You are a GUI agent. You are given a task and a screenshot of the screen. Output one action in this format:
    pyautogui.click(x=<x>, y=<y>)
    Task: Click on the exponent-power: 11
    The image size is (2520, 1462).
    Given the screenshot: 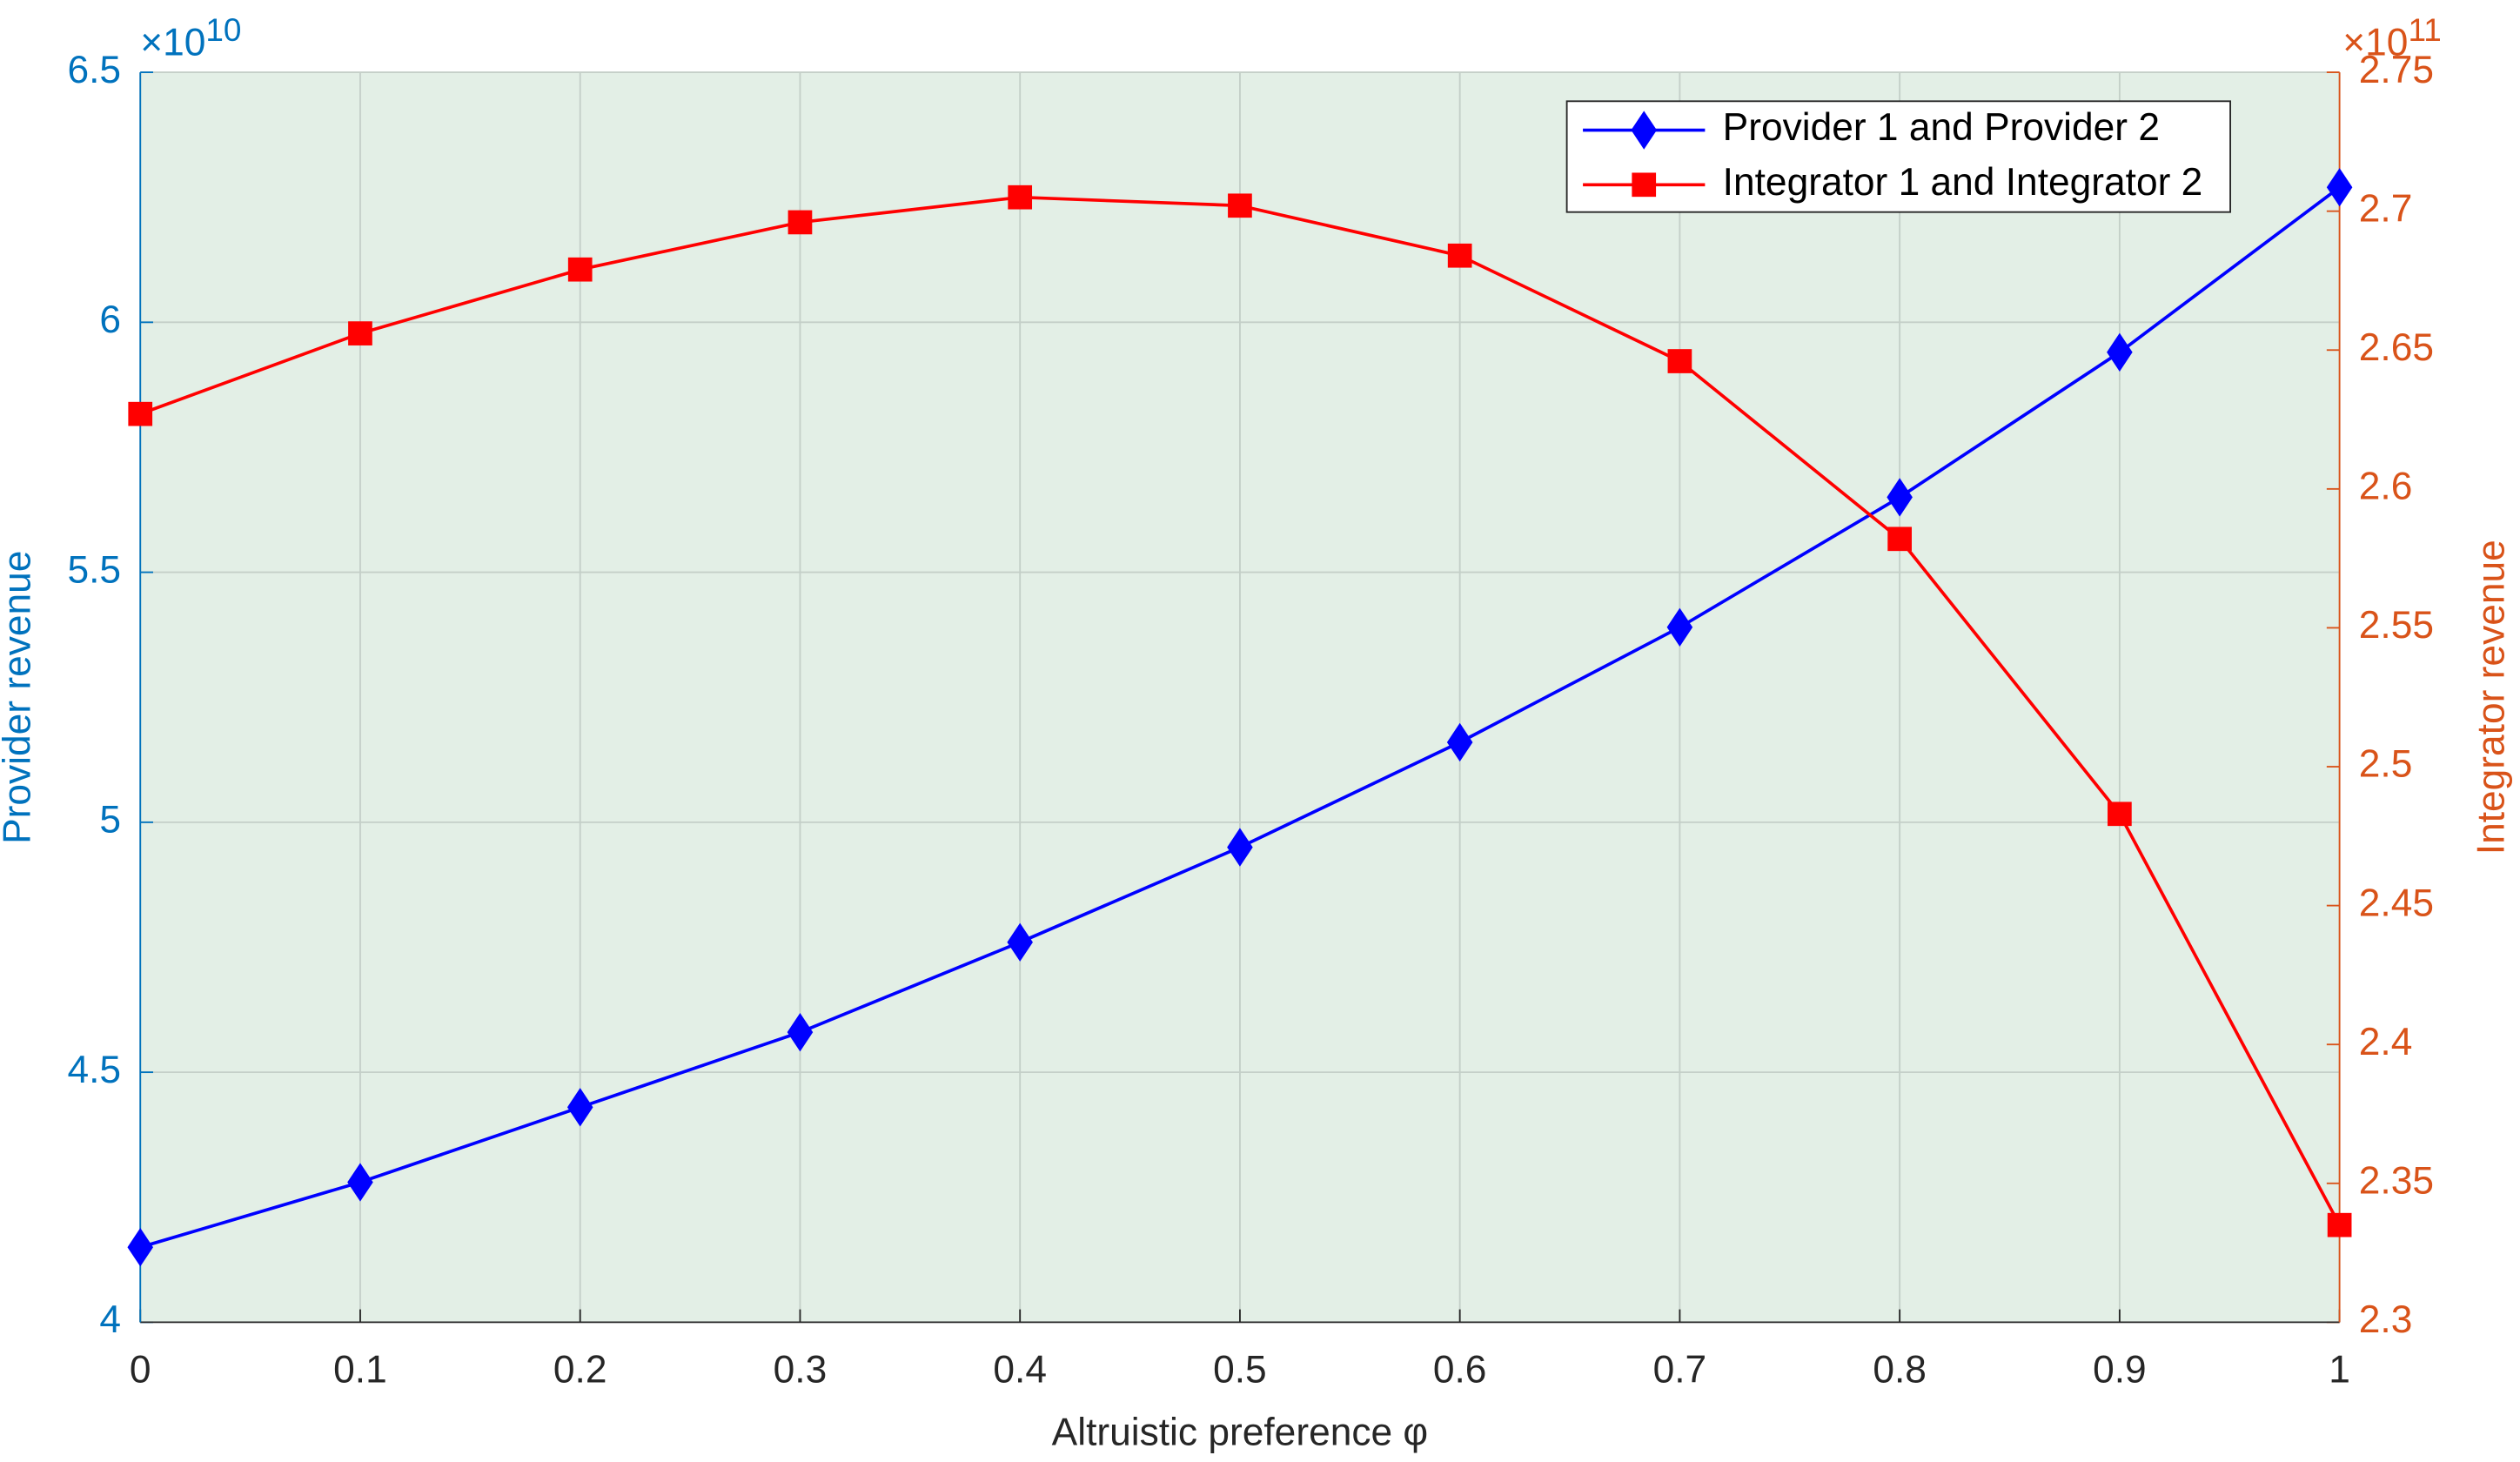 What is the action you would take?
    pyautogui.click(x=2424, y=30)
    